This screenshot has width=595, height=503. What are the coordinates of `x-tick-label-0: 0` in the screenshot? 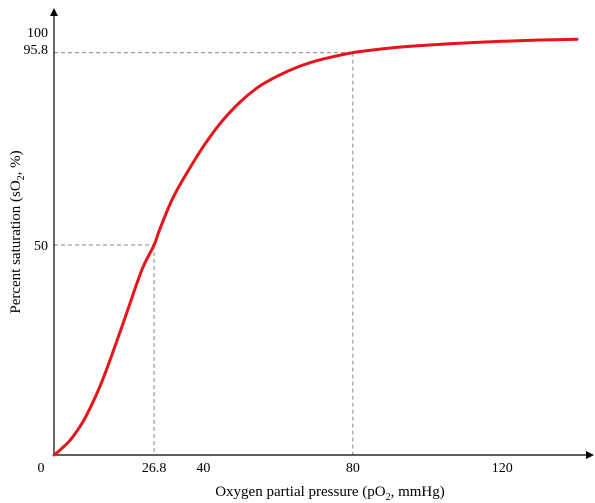 It's located at (41, 468).